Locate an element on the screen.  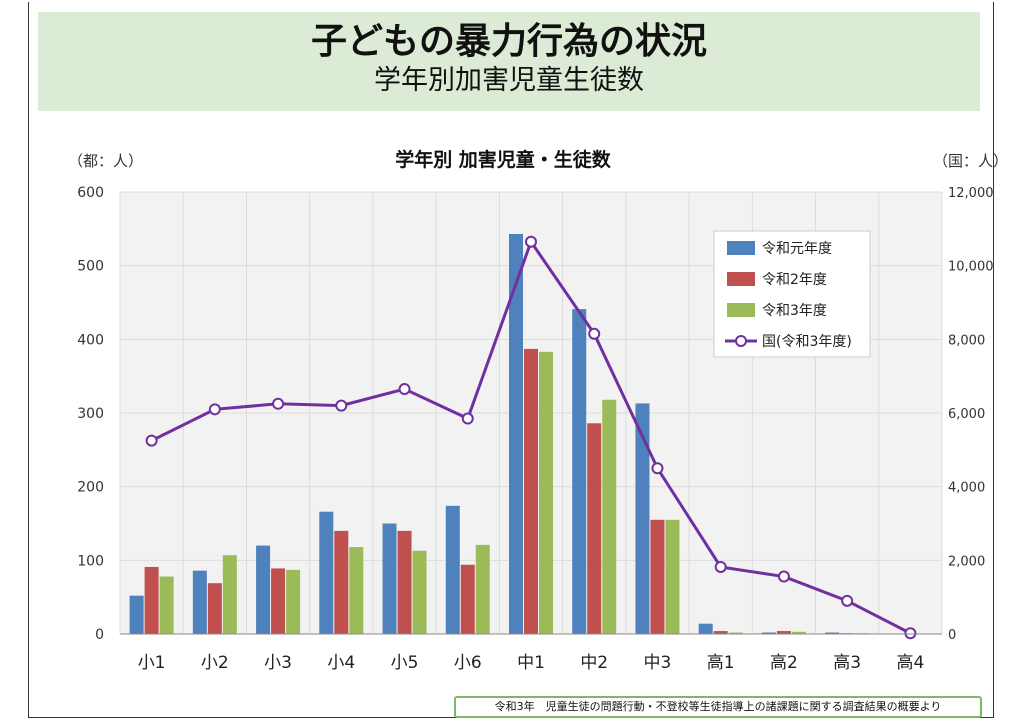
category-label: 高2 is located at coordinates (784, 663).